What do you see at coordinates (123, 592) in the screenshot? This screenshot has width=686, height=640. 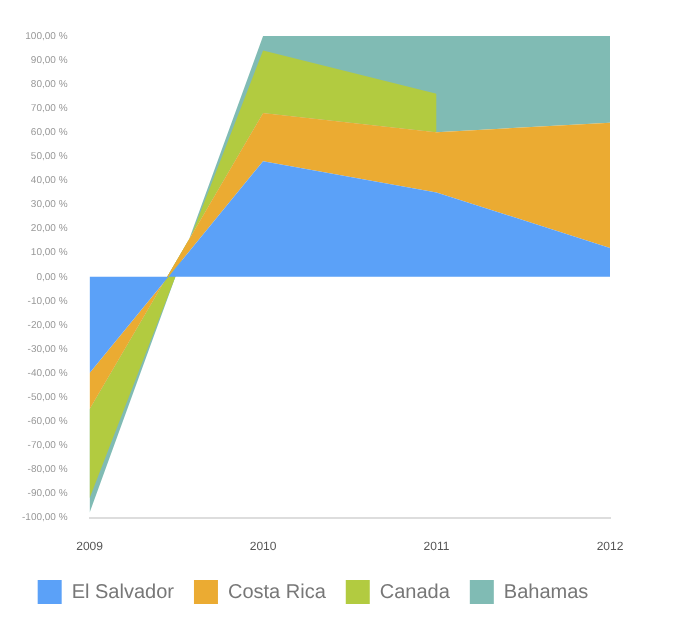 I see `legend-label: El Salvador` at bounding box center [123, 592].